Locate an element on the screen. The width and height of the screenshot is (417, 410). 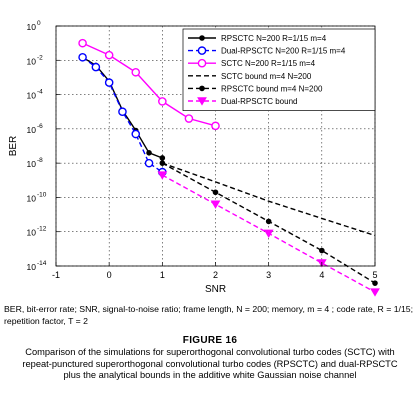
figure-label: FIGURE 16 is located at coordinates (210, 340).